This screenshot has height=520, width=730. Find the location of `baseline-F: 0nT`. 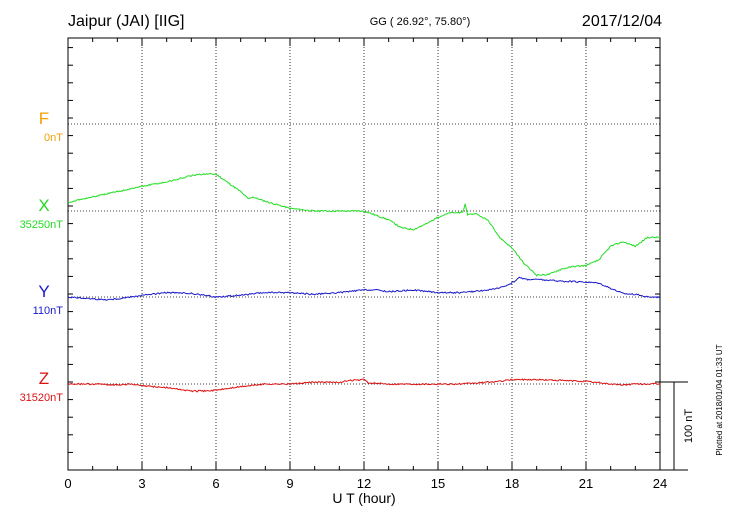

baseline-F: 0nT is located at coordinates (53, 138).